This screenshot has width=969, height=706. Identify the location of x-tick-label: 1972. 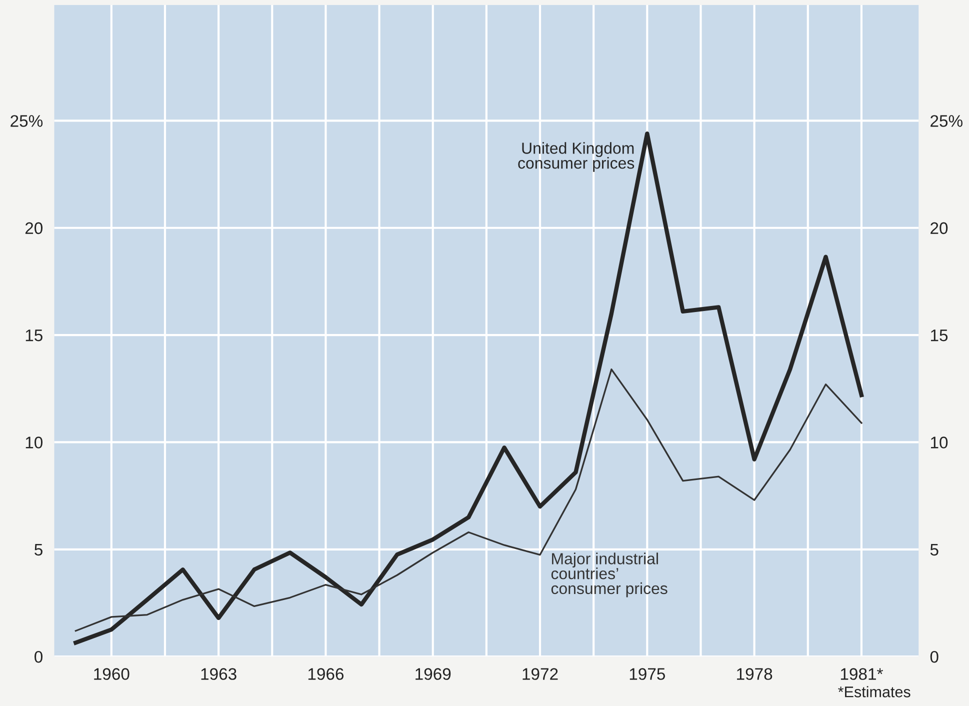
(540, 674).